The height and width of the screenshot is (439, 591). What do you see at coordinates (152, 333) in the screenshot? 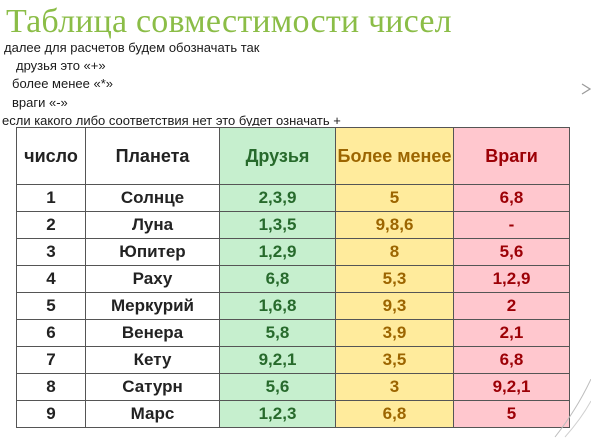
I see `cell-planet: Венера` at bounding box center [152, 333].